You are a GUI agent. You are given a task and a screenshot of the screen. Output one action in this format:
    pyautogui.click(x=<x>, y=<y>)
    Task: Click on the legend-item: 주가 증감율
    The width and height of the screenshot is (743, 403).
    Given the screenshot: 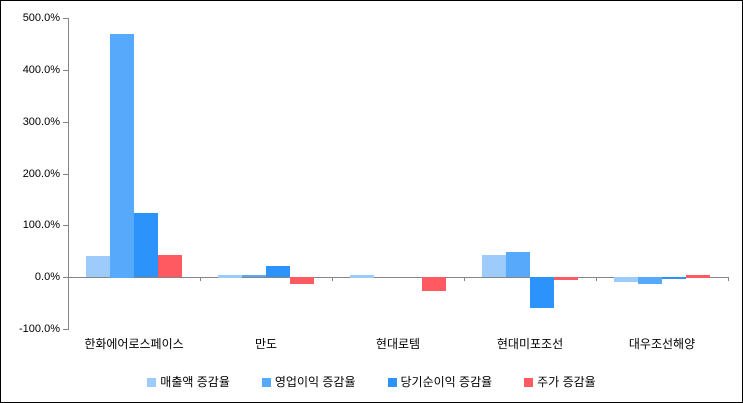 What is the action you would take?
    pyautogui.click(x=560, y=382)
    